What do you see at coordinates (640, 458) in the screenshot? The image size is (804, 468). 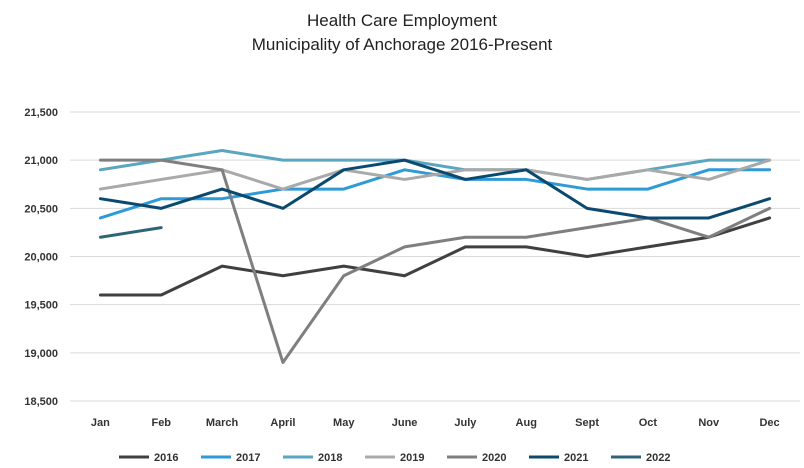 I see `legend-item: 2022` at bounding box center [640, 458].